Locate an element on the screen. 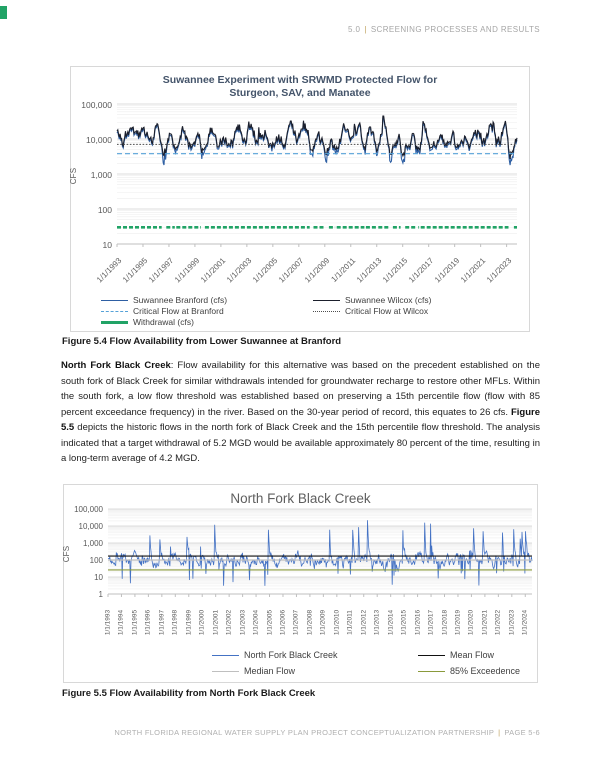 The height and width of the screenshot is (776, 600). x-tick-label: 1/1/2016 is located at coordinates (418, 622).